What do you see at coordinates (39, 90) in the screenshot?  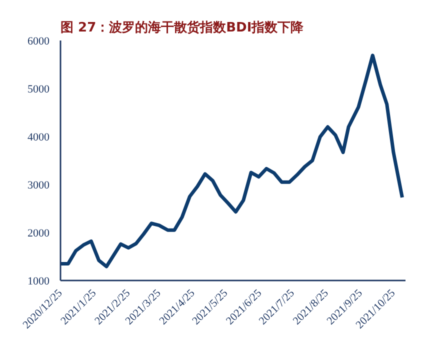 I see `y-tick-label: 5000` at bounding box center [39, 90].